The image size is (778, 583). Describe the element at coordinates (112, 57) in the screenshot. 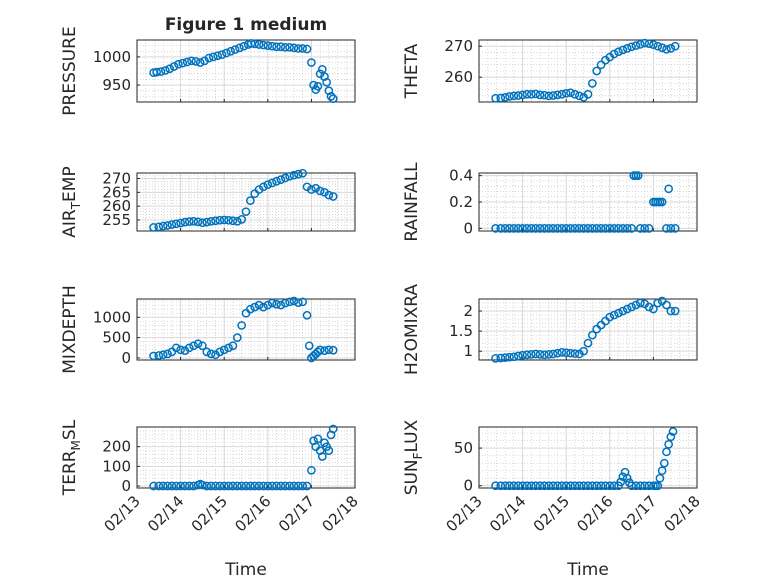

I see `y-tick-label: 1000` at that location.